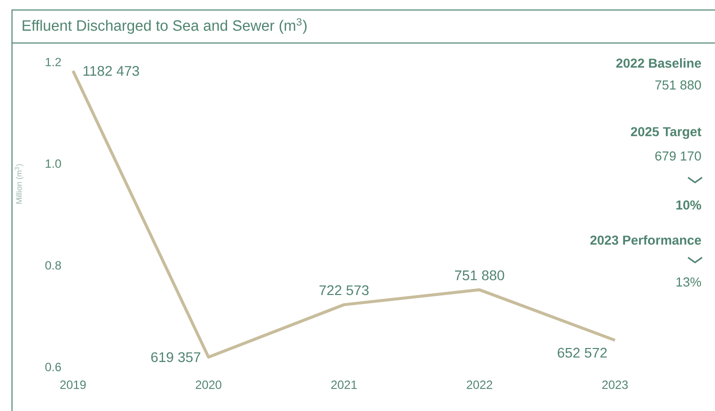  I want to click on annotation: 2023 Performance, so click(646, 240).